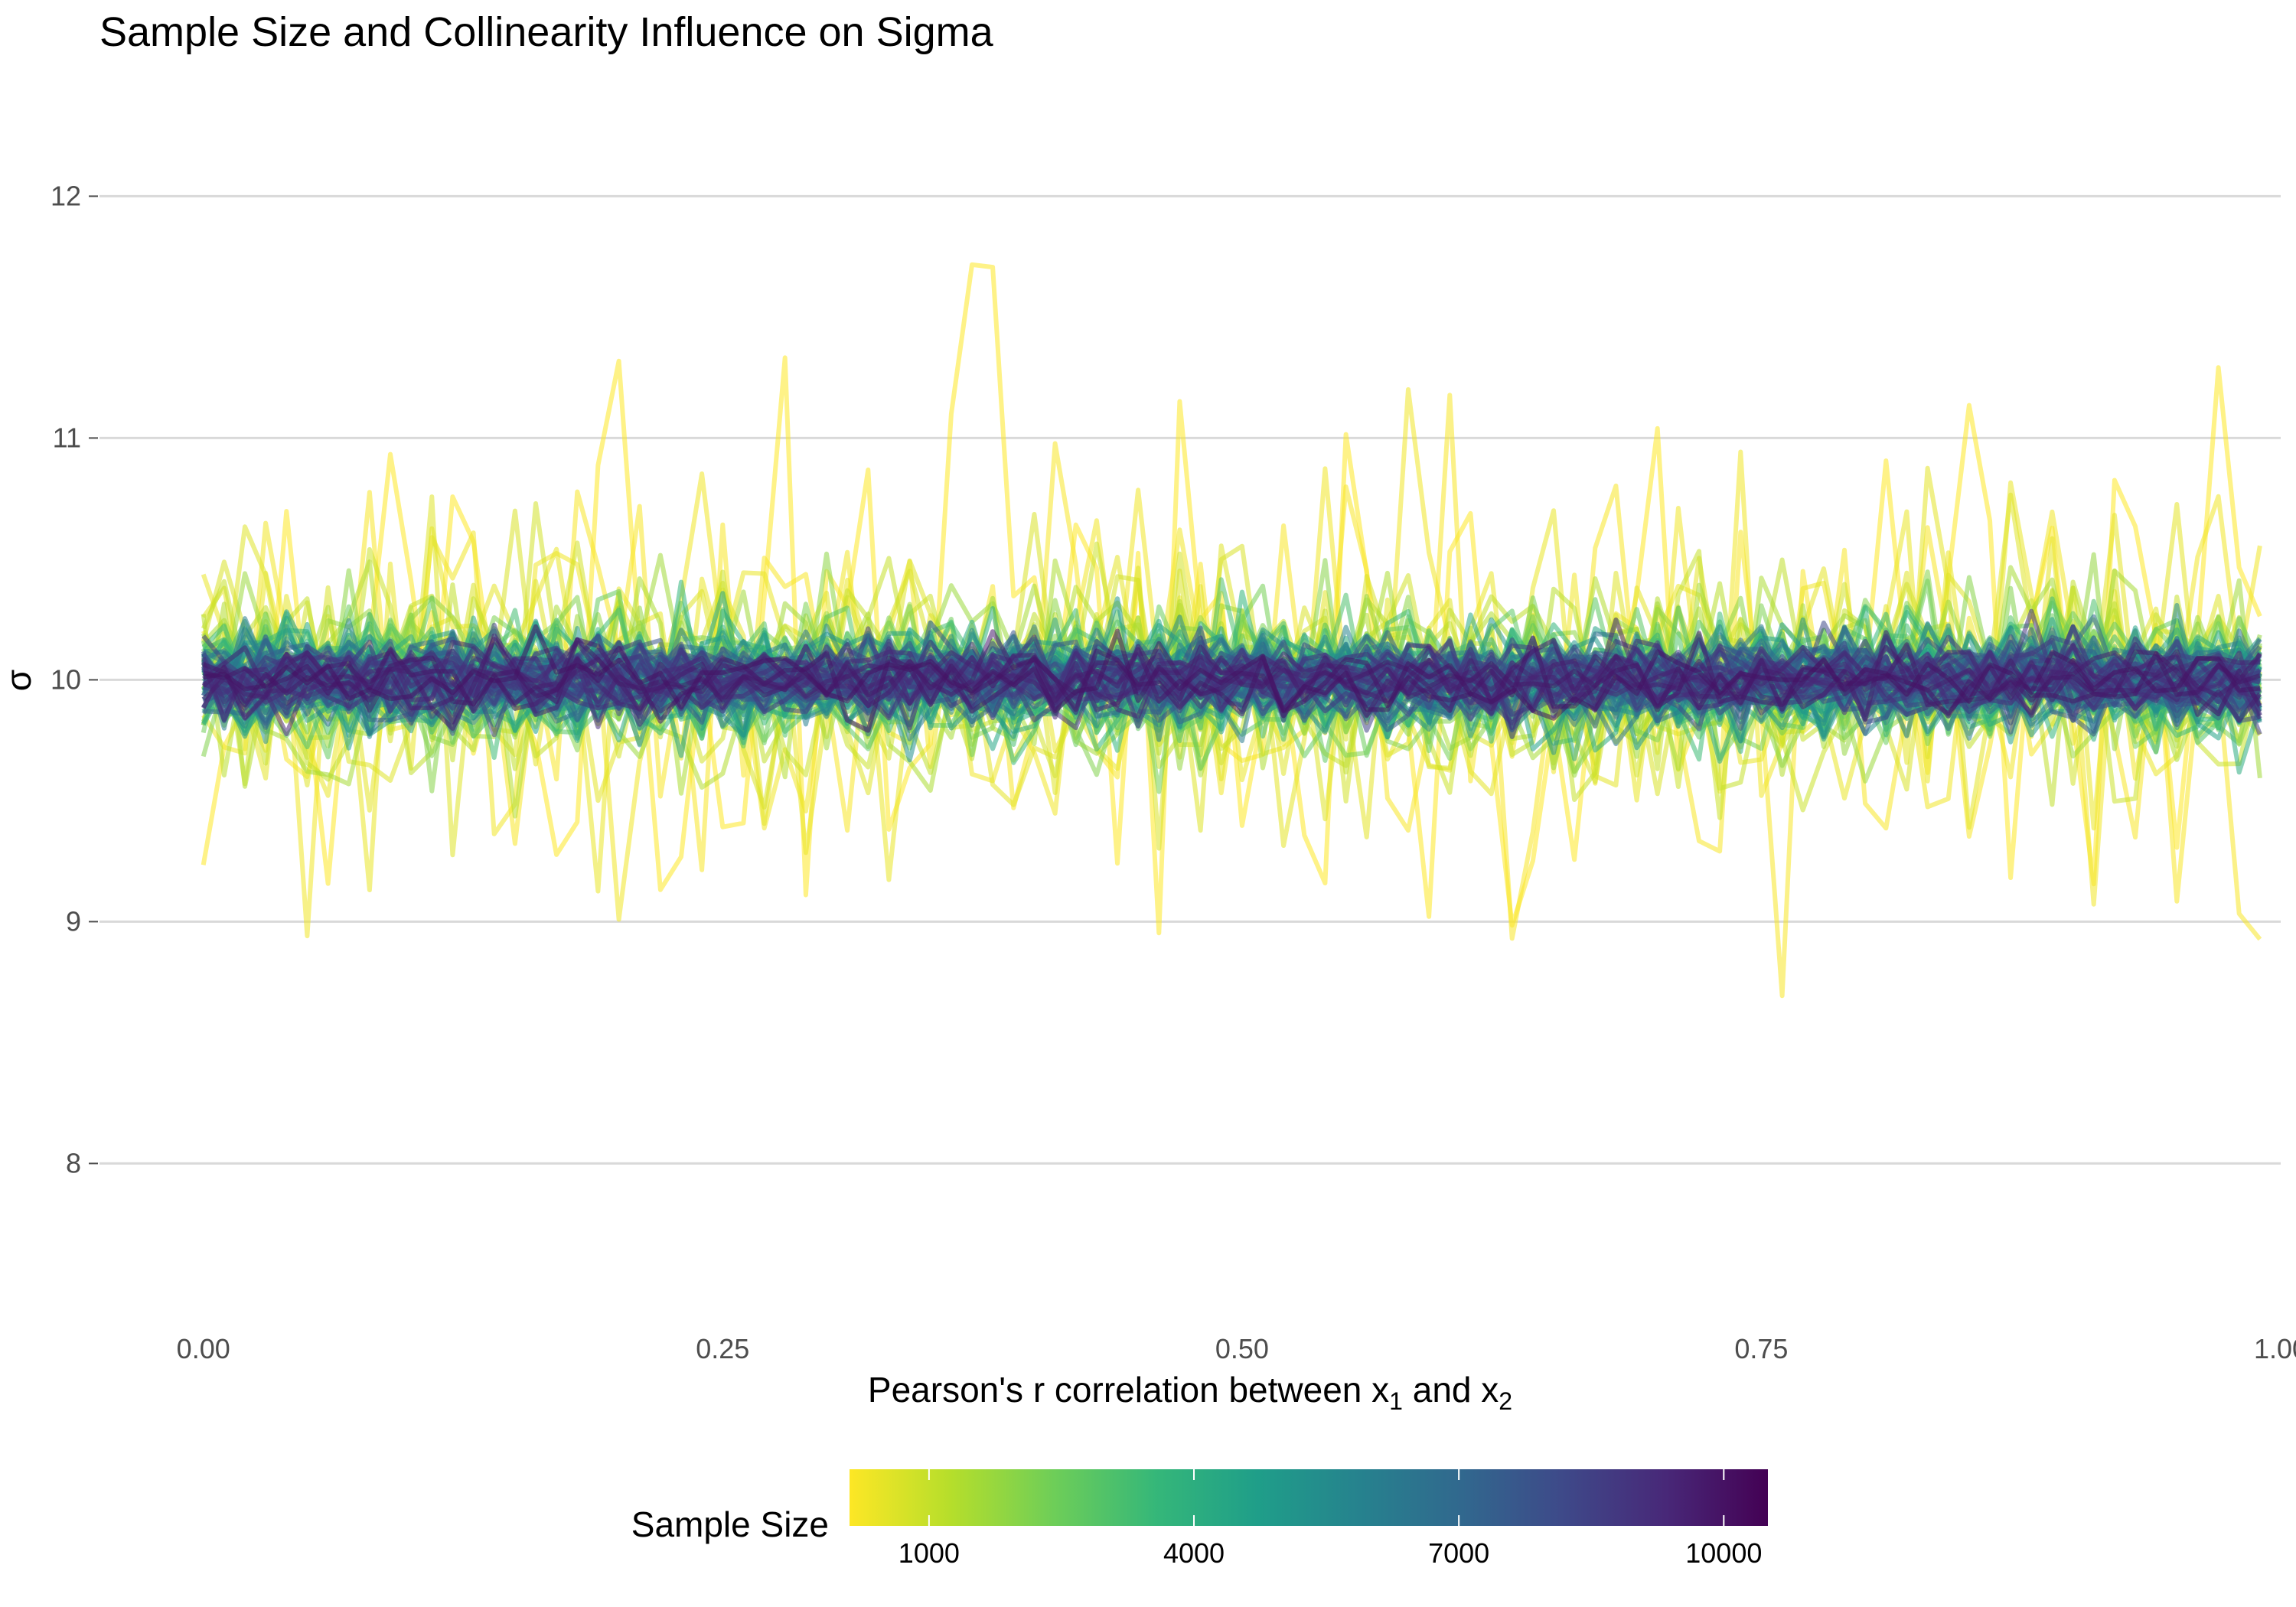  I want to click on legend-tick-label: 4000, so click(1194, 1553).